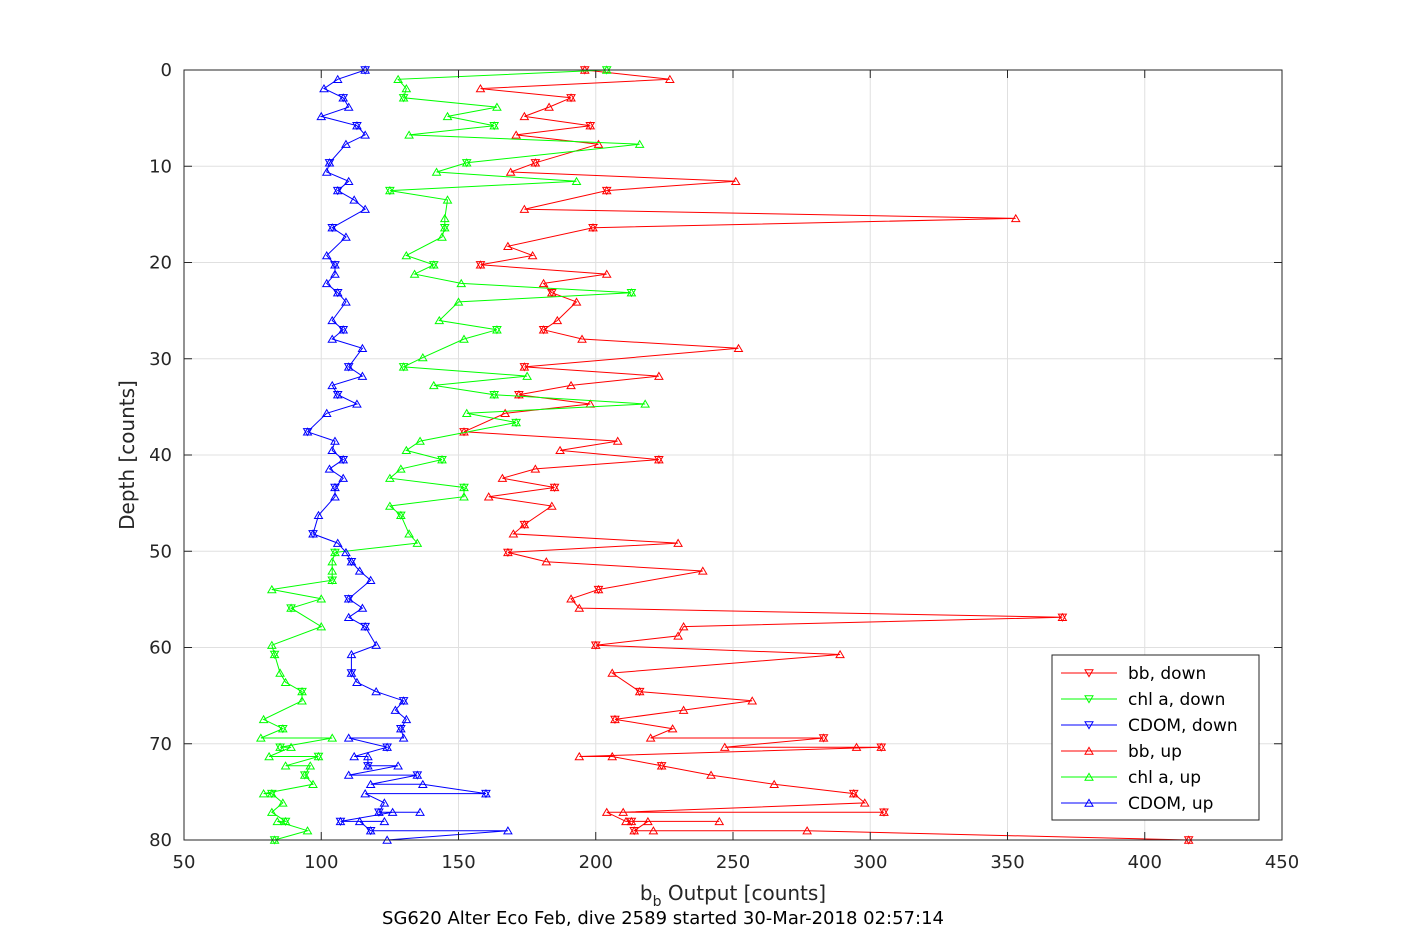  I want to click on legend-label: bb, down, so click(1167, 674).